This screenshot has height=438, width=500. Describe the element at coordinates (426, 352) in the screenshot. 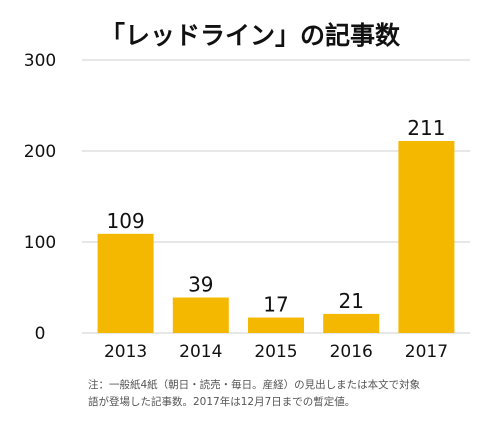

I see `x-tick-label-2017: 2017` at that location.